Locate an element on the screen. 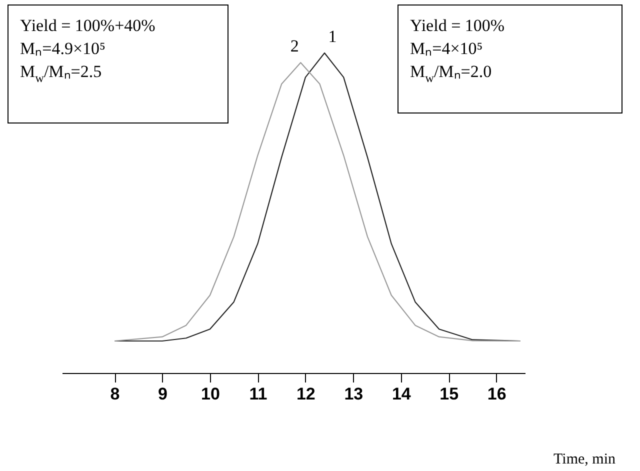  x-tick-label: 15 is located at coordinates (449, 394).